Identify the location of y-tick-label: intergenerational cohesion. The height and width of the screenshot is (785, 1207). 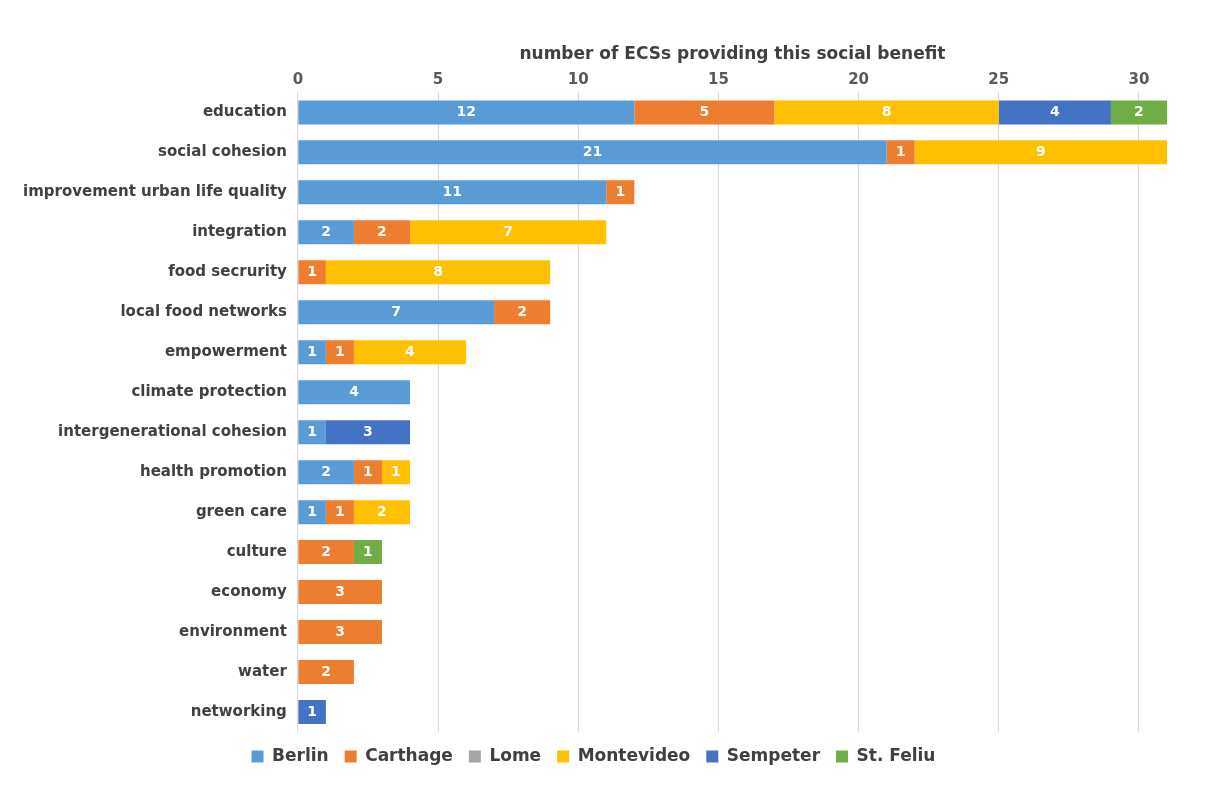
(172, 431).